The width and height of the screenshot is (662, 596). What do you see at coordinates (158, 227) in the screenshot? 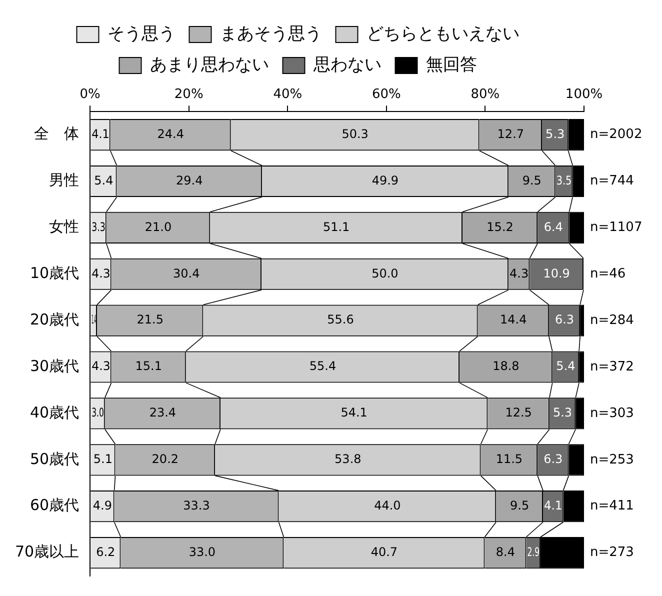
I see `data-label: 21.0` at bounding box center [158, 227].